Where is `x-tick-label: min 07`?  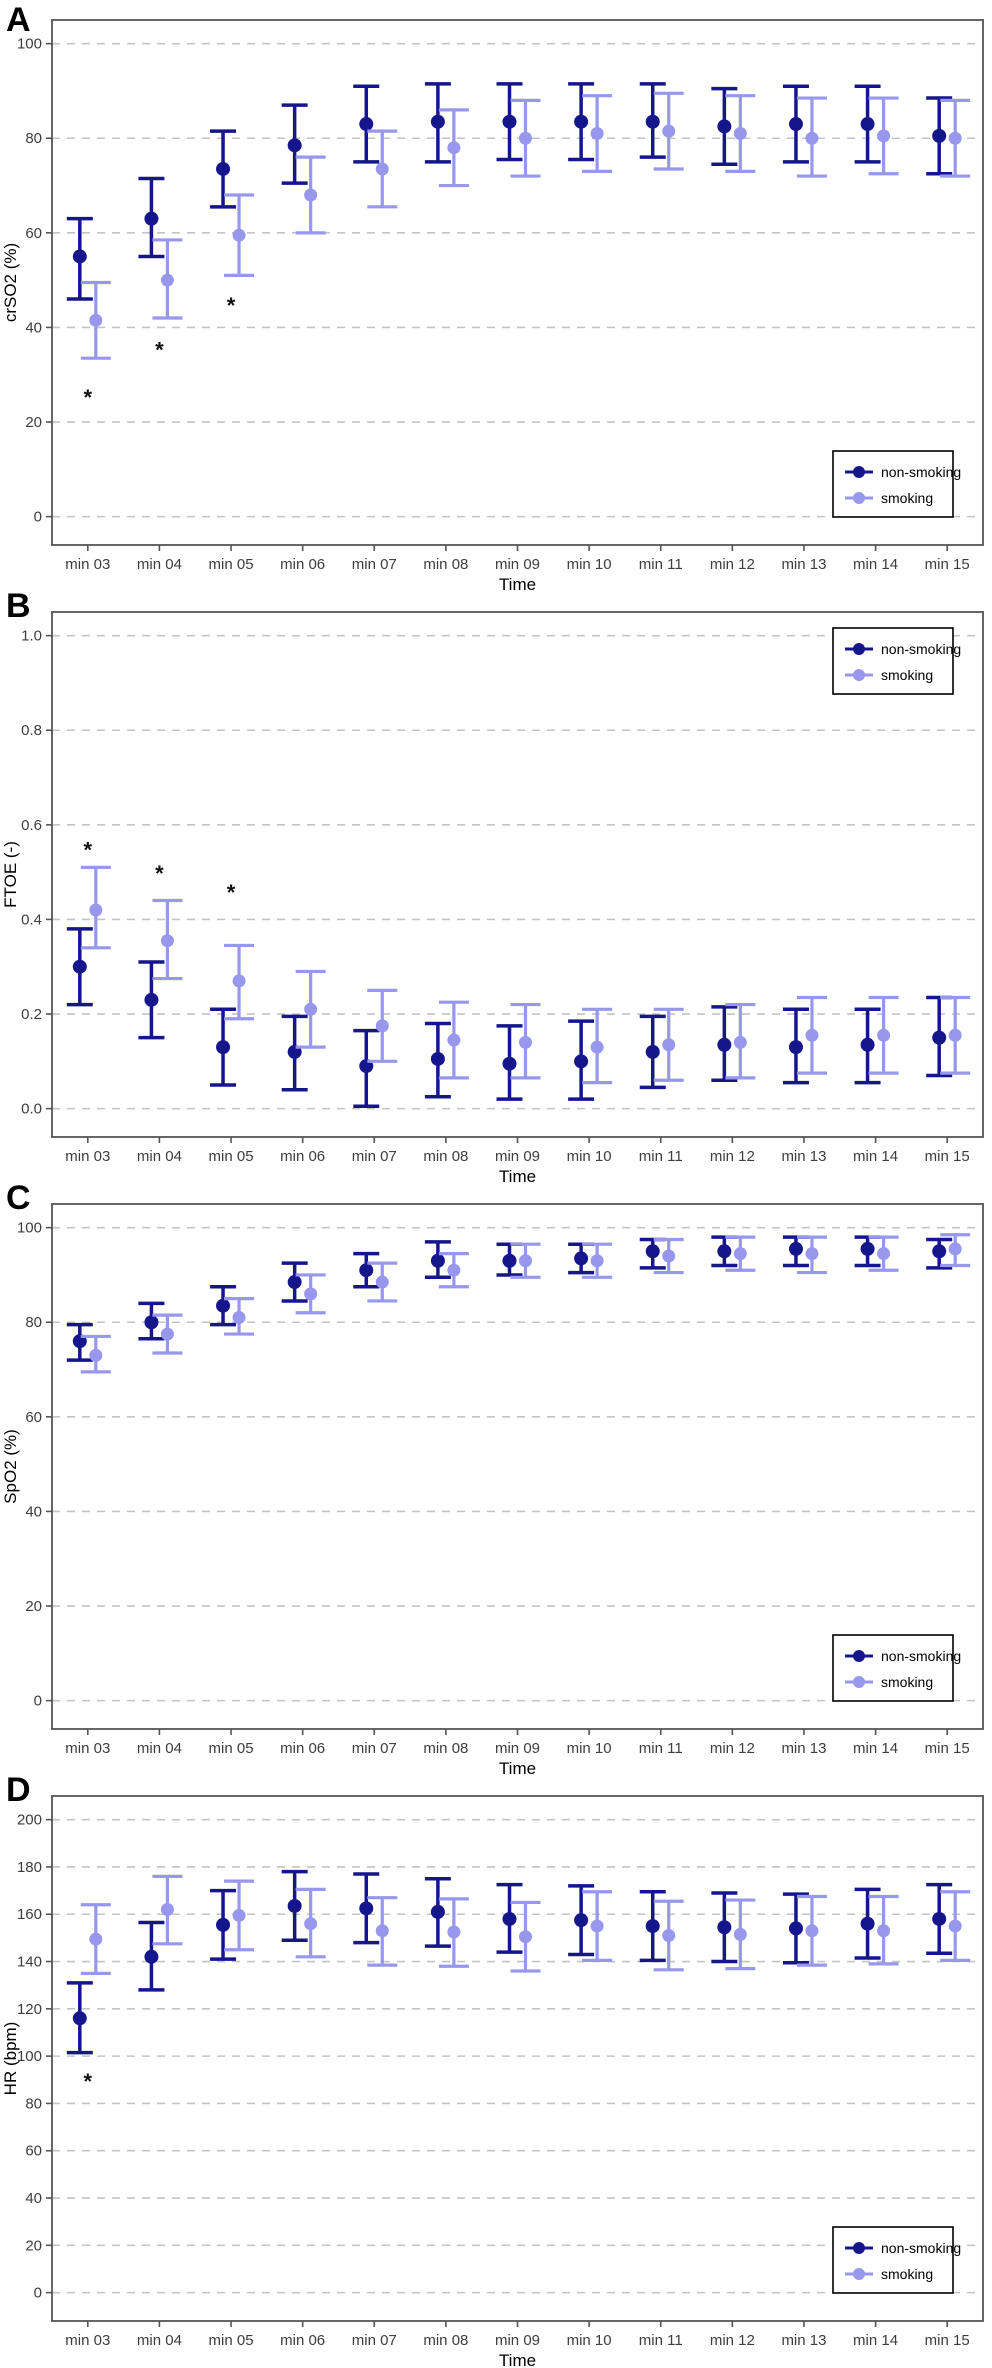
x-tick-label: min 07 is located at coordinates (374, 2340).